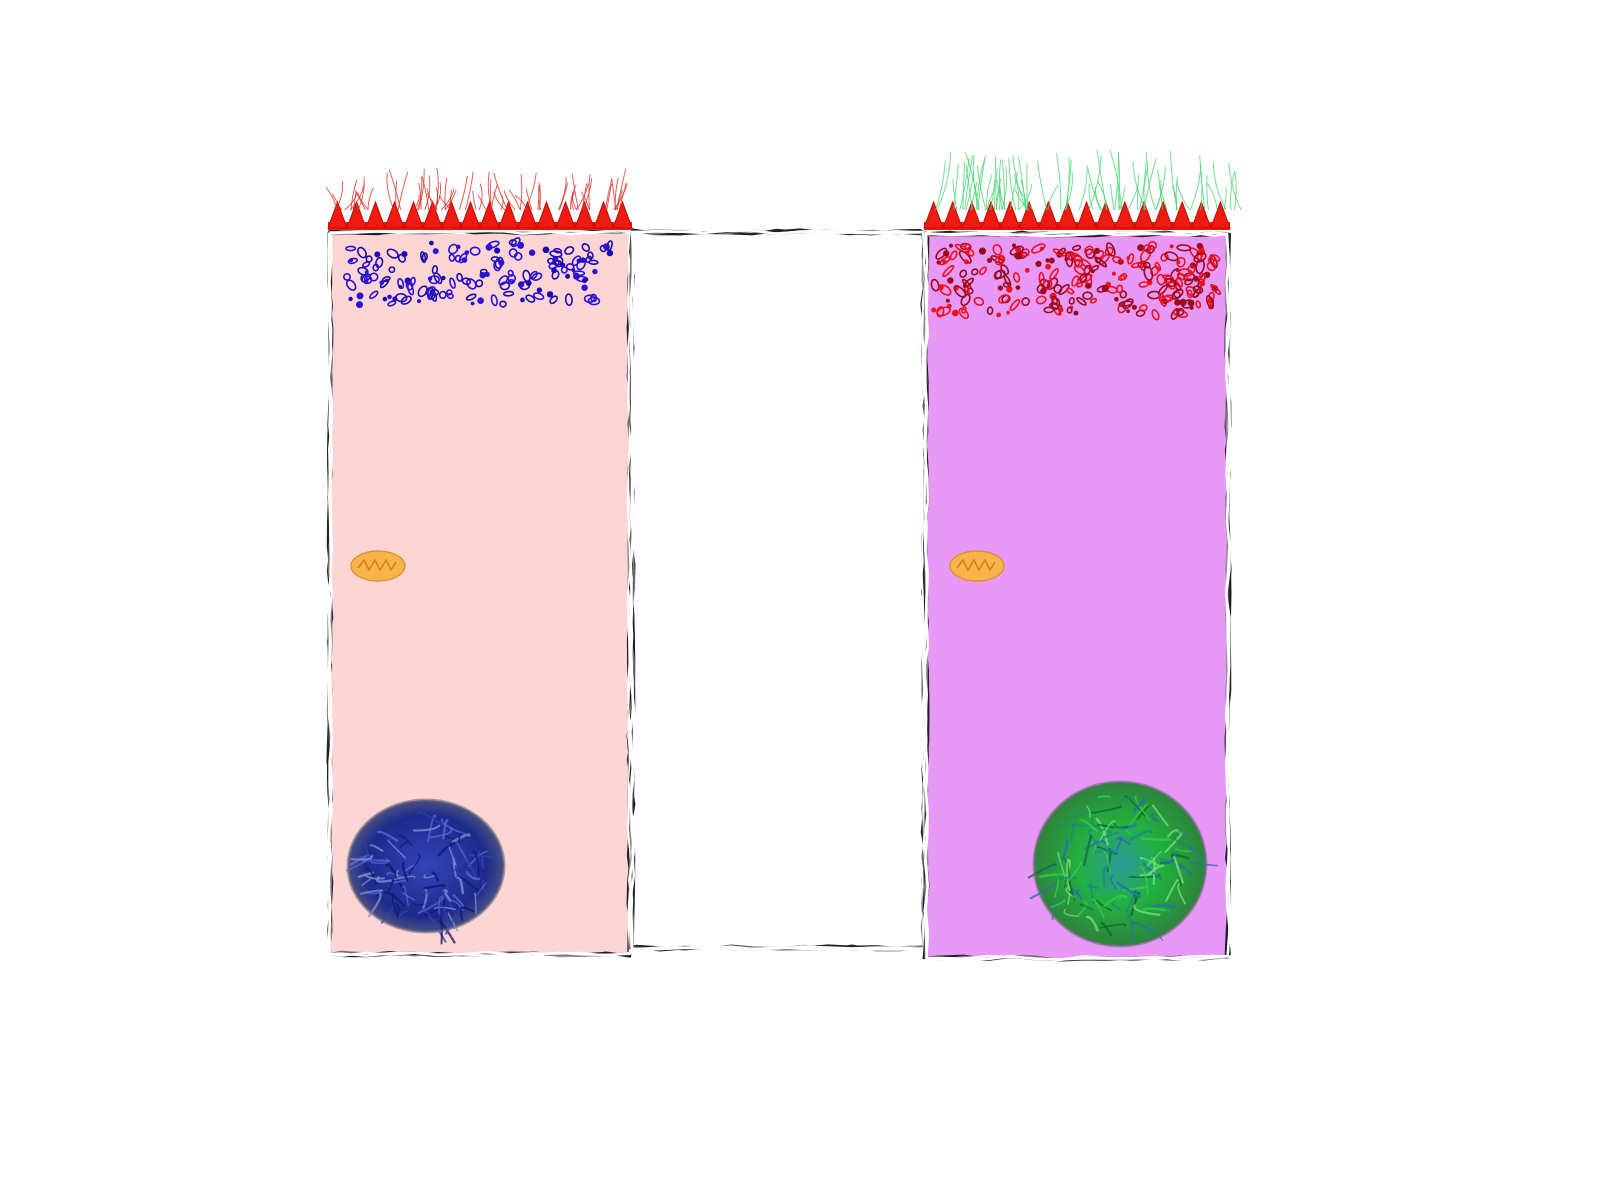 The height and width of the screenshot is (1200, 1600). Describe the element at coordinates (1122, 864) in the screenshot. I see `right-nucleus` at that location.